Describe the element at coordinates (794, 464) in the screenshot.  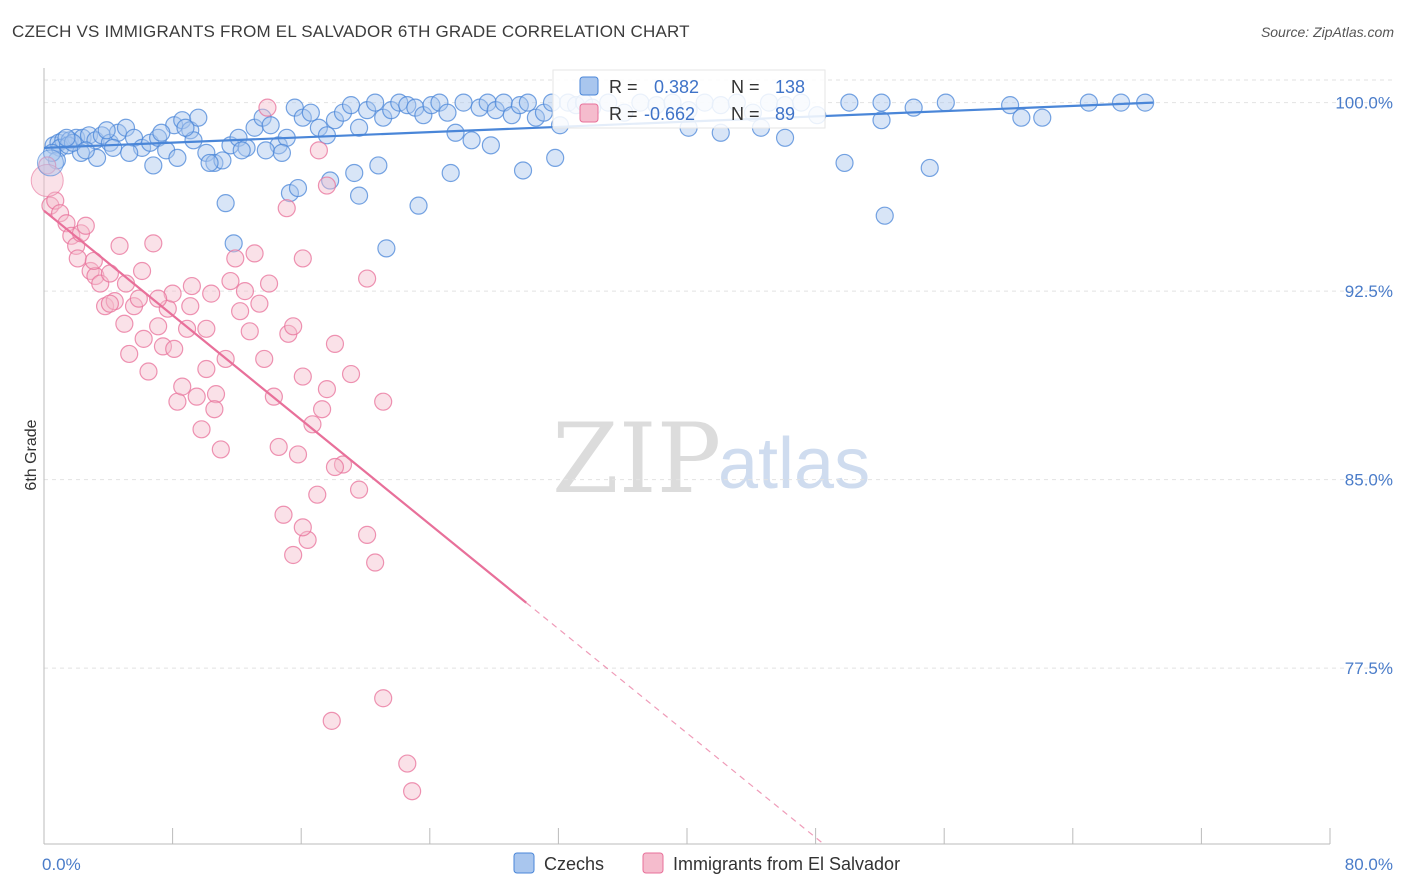
I see `watermark-atlas: atlas` at that location.